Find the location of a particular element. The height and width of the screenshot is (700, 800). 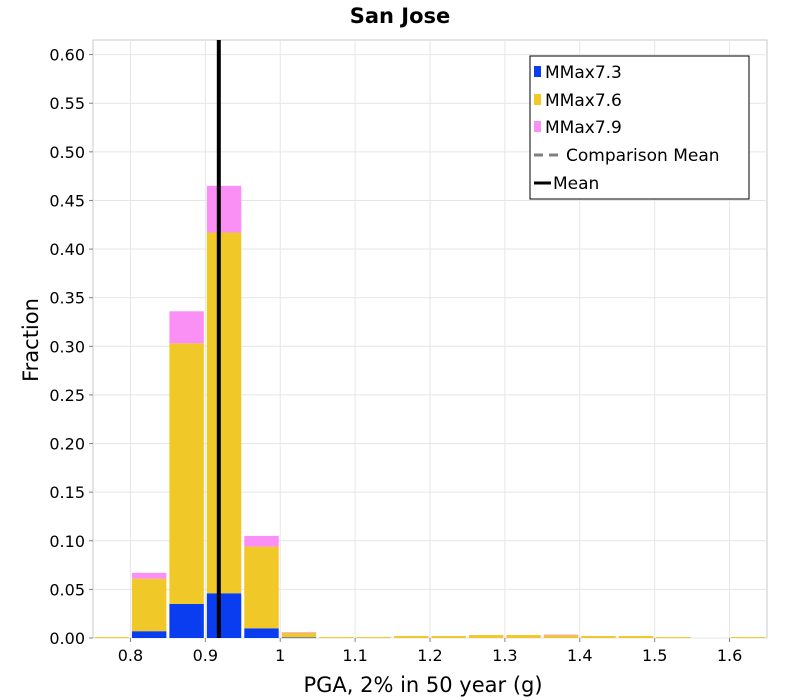

x-tick-label-1: 0.9 is located at coordinates (205, 655).